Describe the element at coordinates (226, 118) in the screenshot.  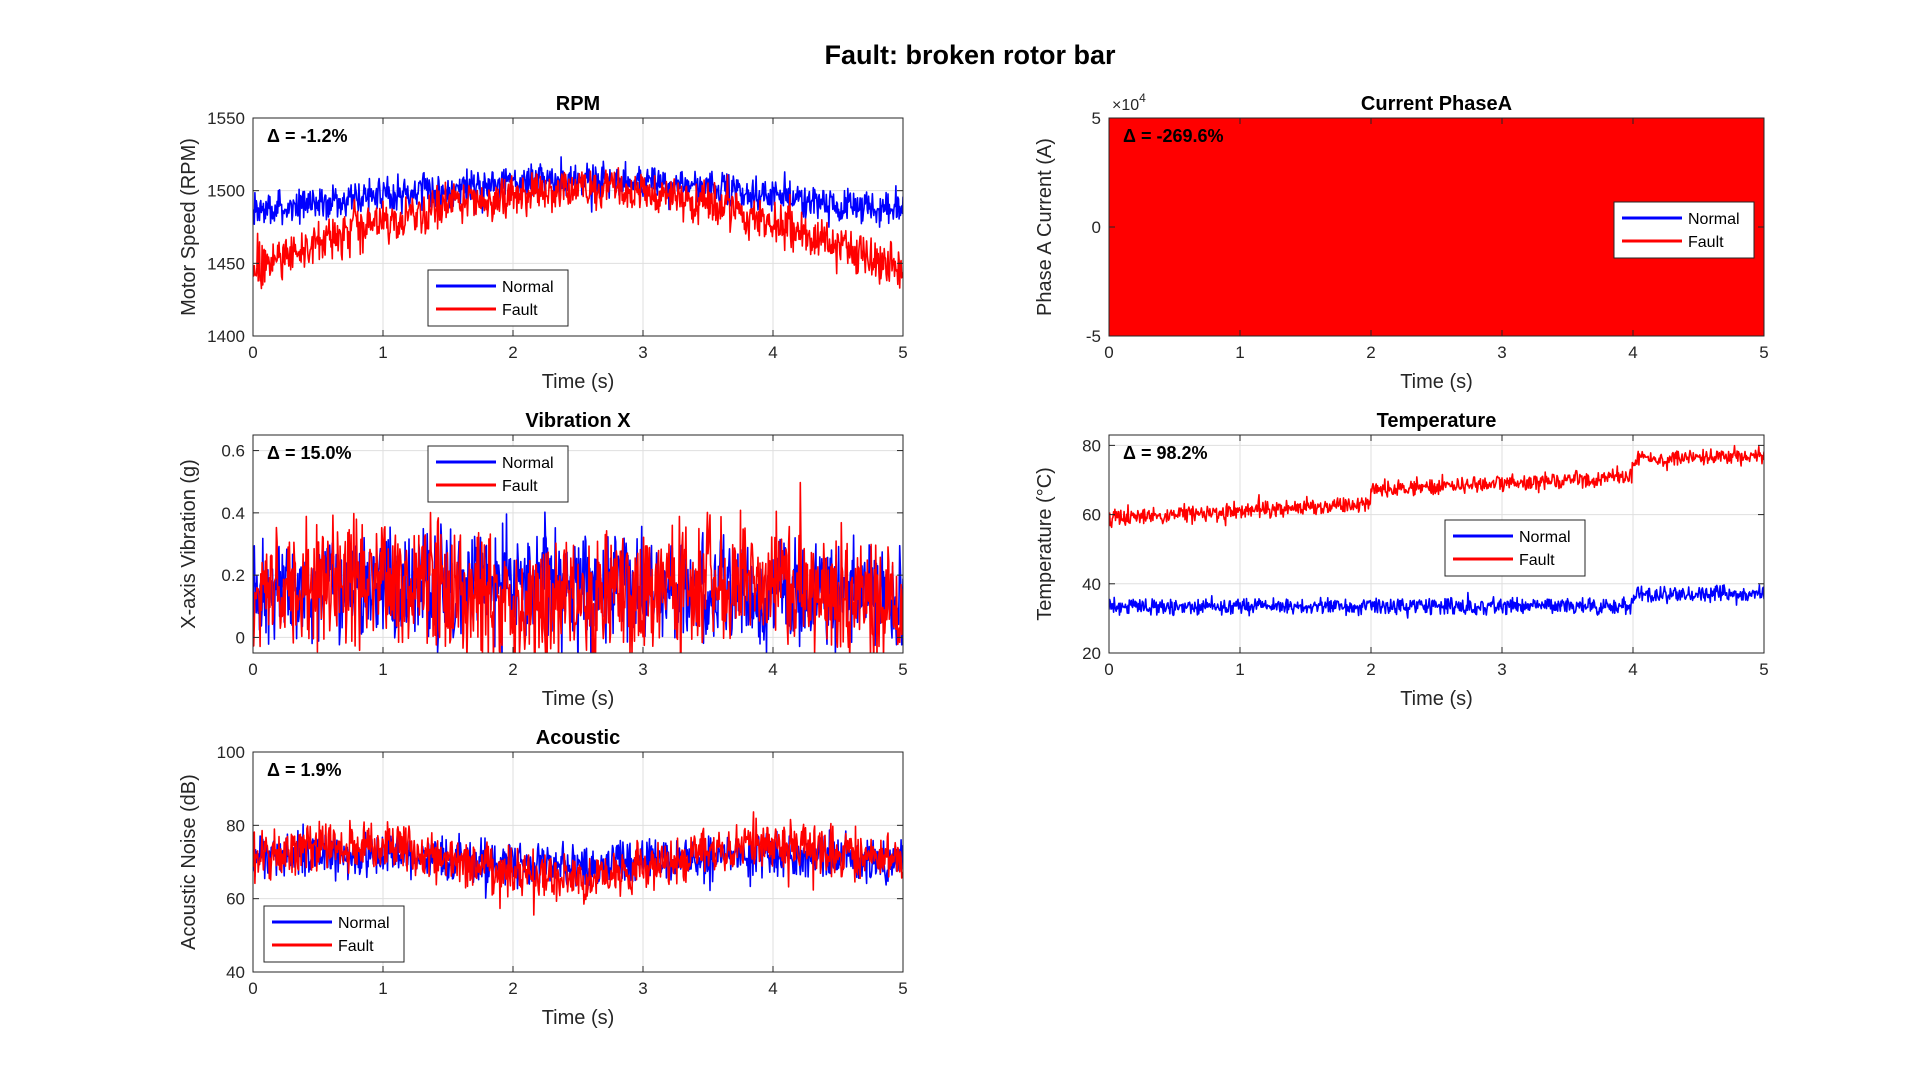
I see `y-tick-label: 1550` at that location.